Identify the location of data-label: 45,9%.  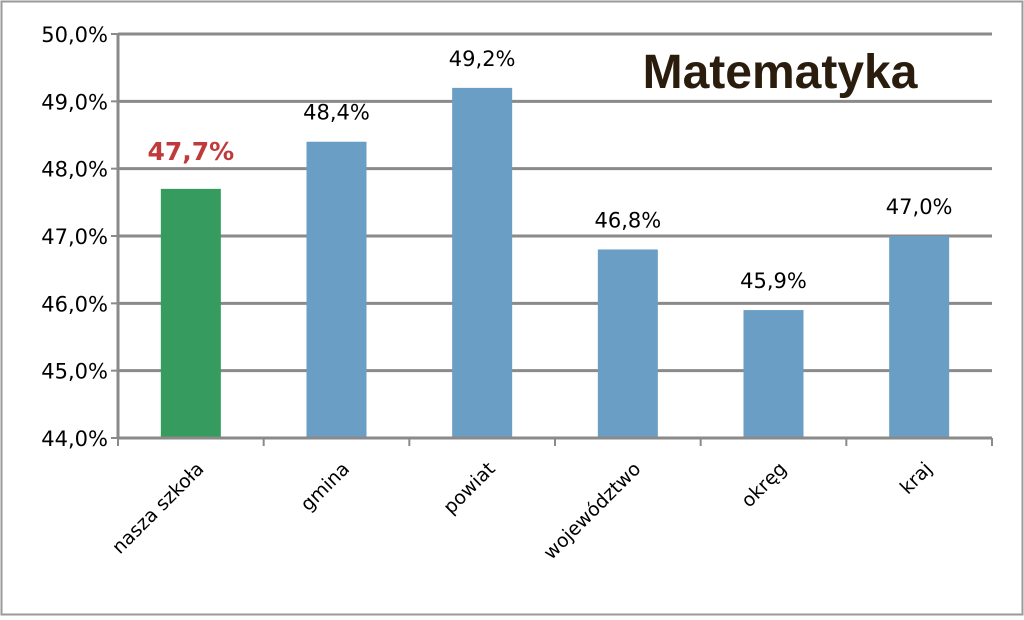
(773, 281).